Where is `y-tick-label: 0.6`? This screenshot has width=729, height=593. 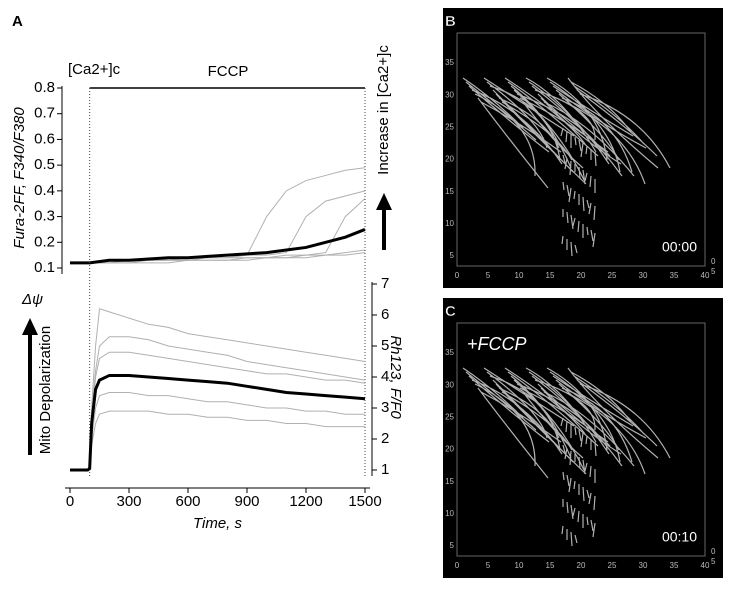 y-tick-label: 0.6 is located at coordinates (44, 138).